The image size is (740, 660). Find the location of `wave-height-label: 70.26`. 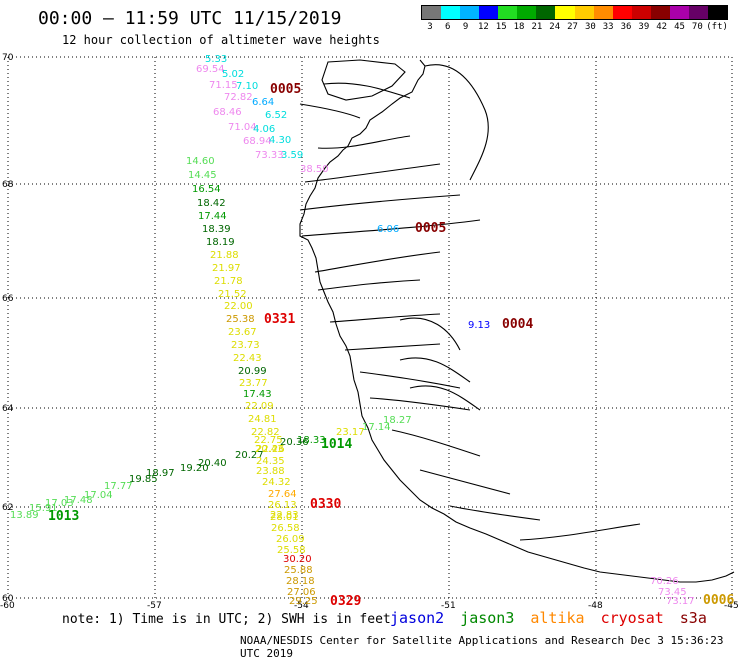

wave-height-label: 70.26 is located at coordinates (664, 581).